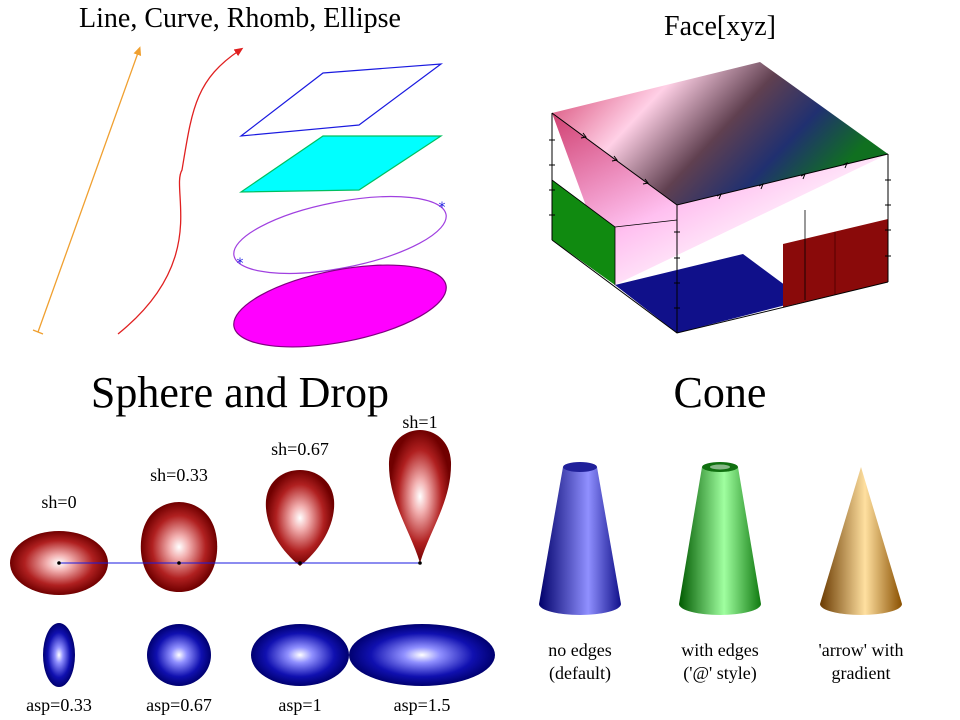  I want to click on bounding-box, so click(720, 223).